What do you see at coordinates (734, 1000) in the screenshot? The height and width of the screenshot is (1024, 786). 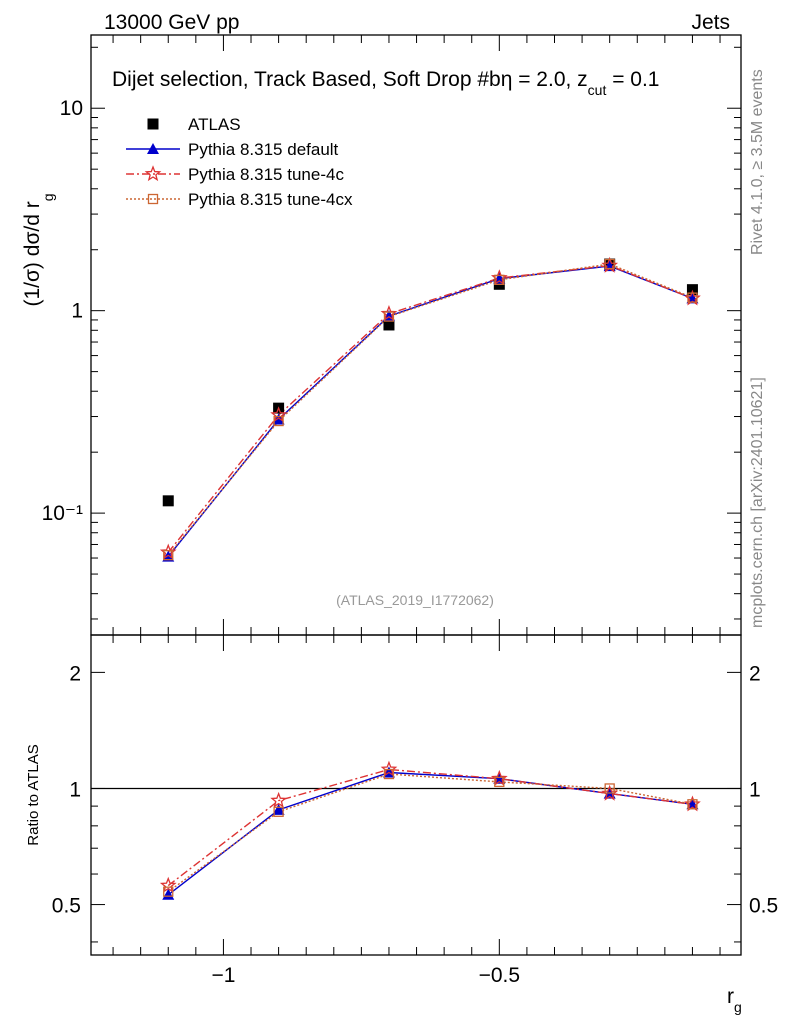 I see `x-axis-label: rg` at bounding box center [734, 1000].